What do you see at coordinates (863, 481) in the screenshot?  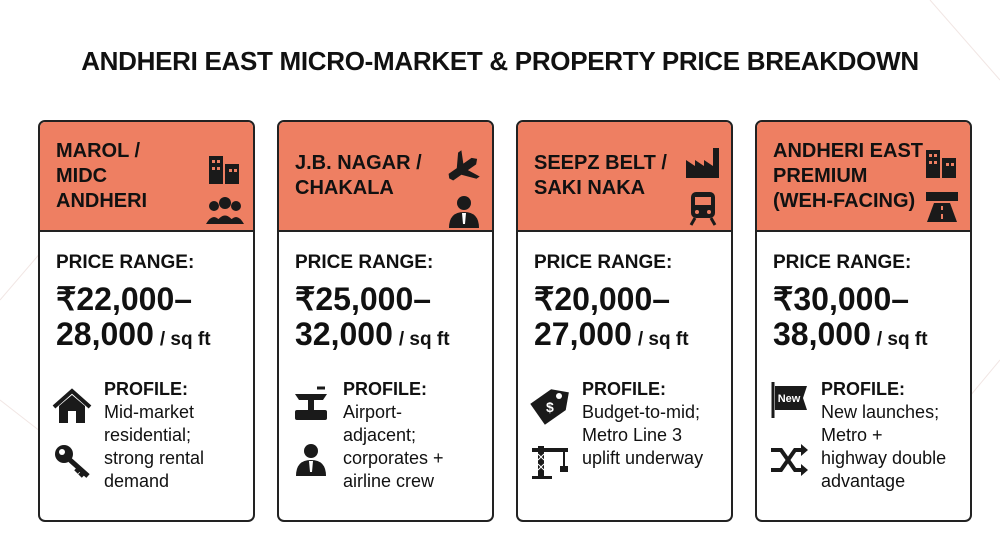 I see `profile-line: advantage` at bounding box center [863, 481].